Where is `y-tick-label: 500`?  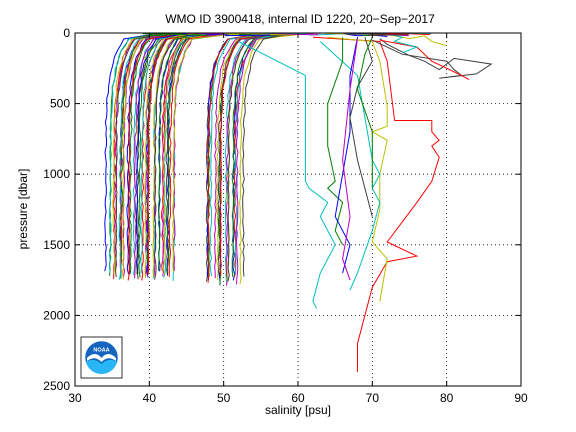 y-tick-label: 500 is located at coordinates (60, 104).